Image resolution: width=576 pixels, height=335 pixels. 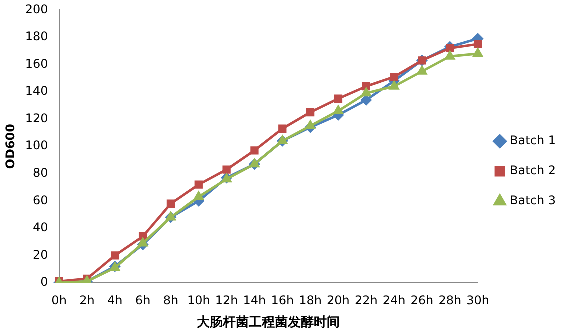 What do you see at coordinates (36, 118) in the screenshot?
I see `y-tick-label: 120` at bounding box center [36, 118].